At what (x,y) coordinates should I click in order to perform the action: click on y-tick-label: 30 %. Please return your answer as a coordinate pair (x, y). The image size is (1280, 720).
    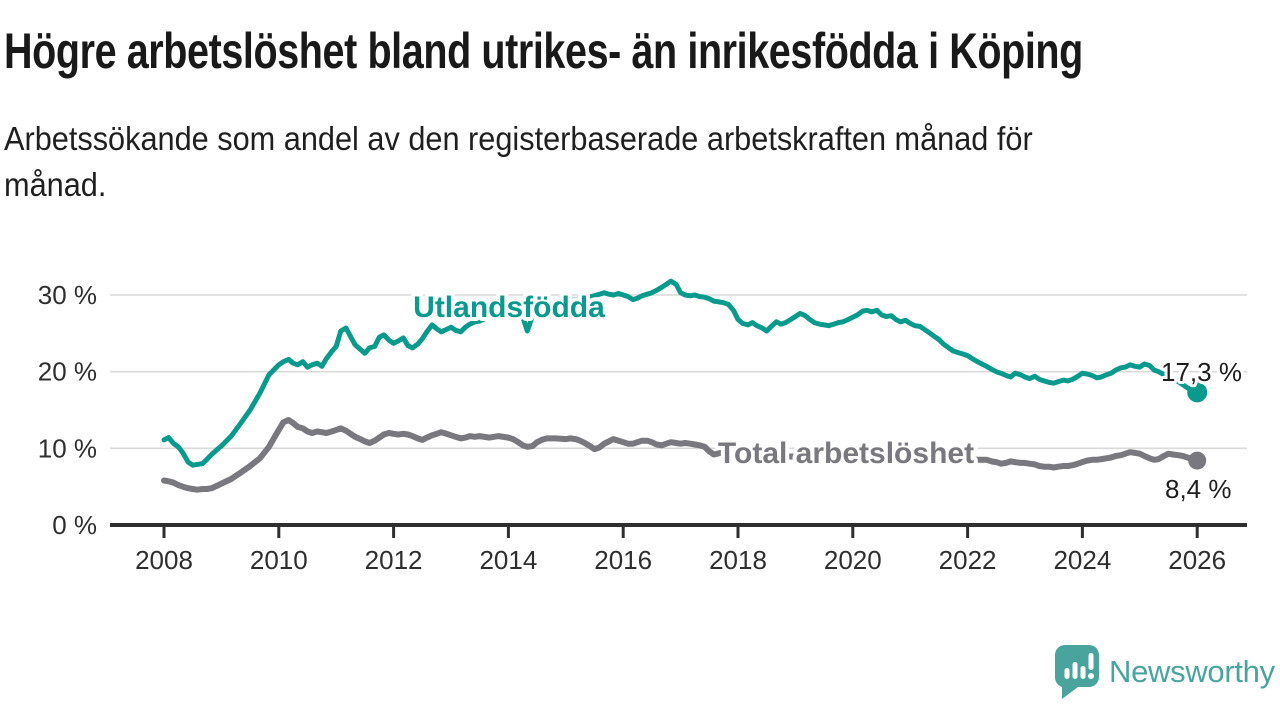
    Looking at the image, I should click on (67, 295).